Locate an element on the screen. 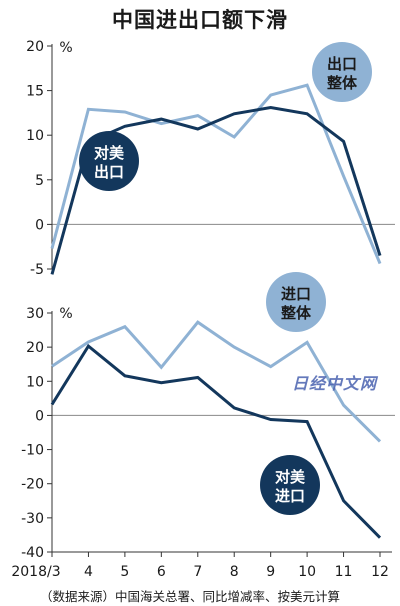 The height and width of the screenshot is (606, 400). x-tick-label: 12 is located at coordinates (380, 572).